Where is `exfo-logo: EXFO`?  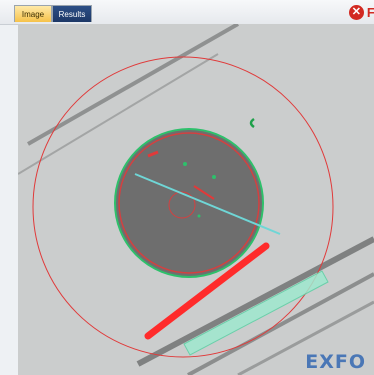
exfo-logo: EXFO is located at coordinates (335, 362).